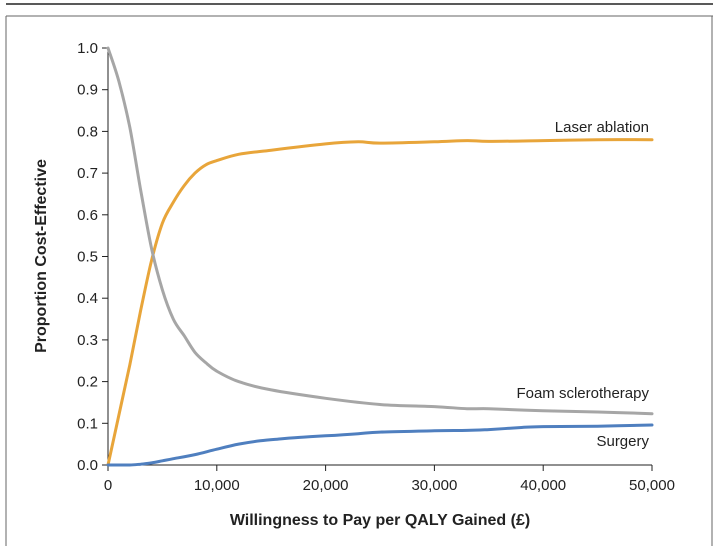 The image size is (719, 551). Describe the element at coordinates (87, 173) in the screenshot. I see `y-tick-label: 0.7` at that location.